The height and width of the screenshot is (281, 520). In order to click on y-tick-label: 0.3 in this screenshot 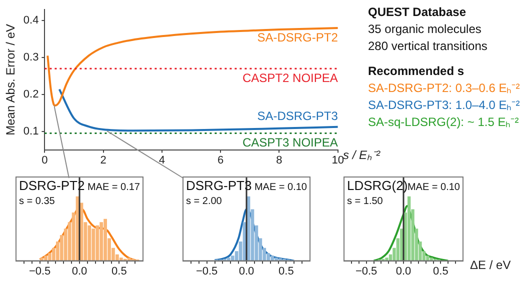, I will do `click(31, 58)`.